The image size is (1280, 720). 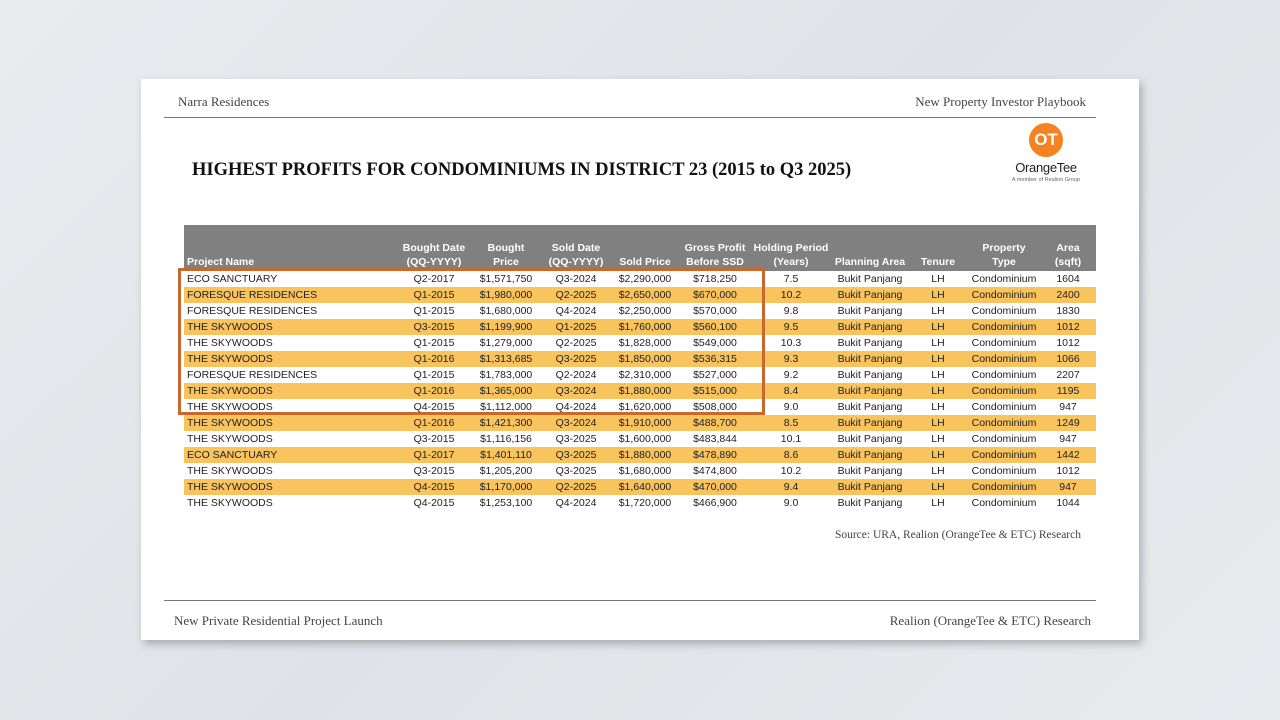 I want to click on table-cell: 7.5, so click(x=791, y=279).